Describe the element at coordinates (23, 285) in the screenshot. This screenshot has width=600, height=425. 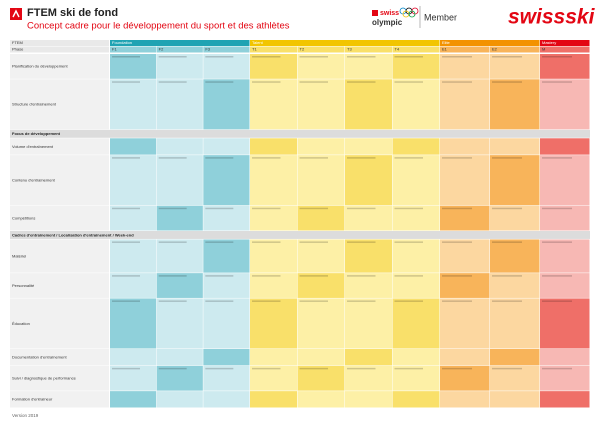
I see `row-label: Personnalité` at that location.